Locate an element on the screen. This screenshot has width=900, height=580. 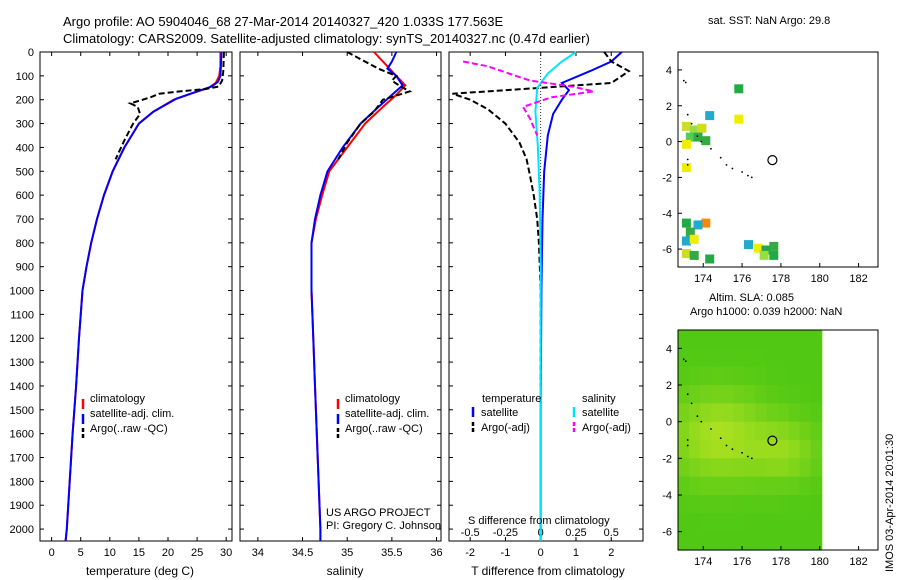
map-frame is located at coordinates (778, 440).